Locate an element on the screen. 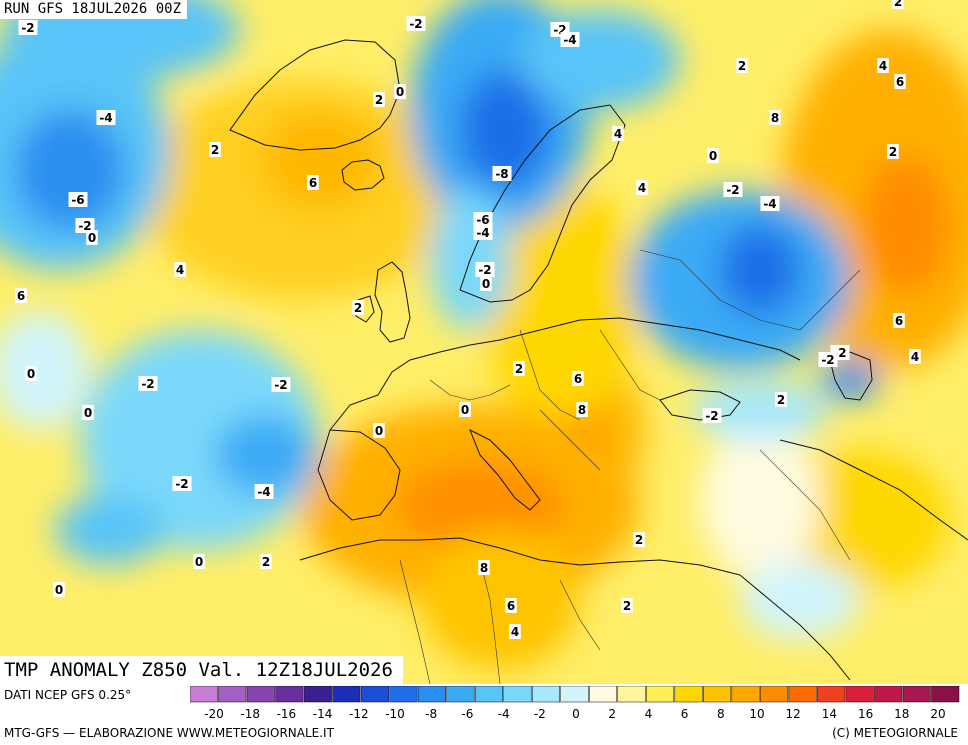 Image resolution: width=968 pixels, height=745 pixels. legend-tick-label: 16 is located at coordinates (865, 714).